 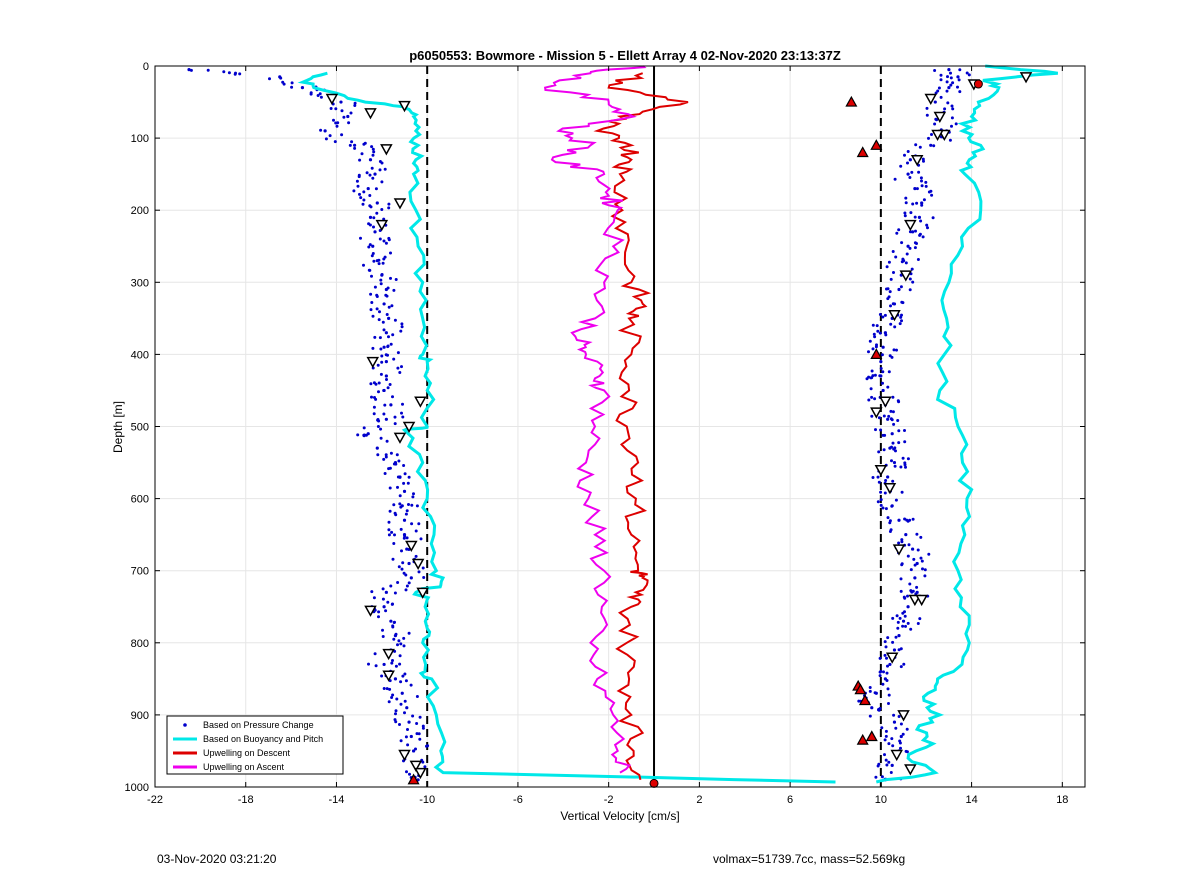 I want to click on x-tick-label: -14, so click(x=337, y=800).